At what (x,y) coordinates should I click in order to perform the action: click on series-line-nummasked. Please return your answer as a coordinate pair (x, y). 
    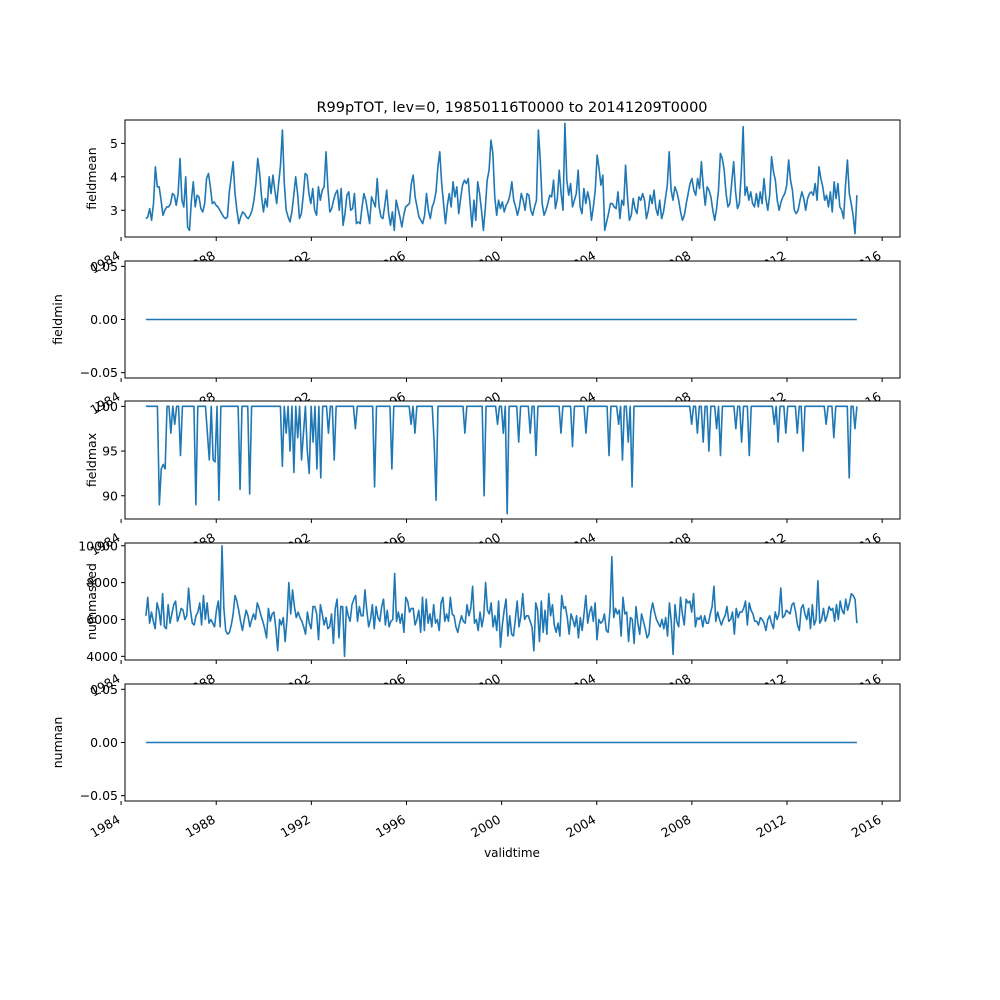
    Looking at the image, I should click on (501, 601).